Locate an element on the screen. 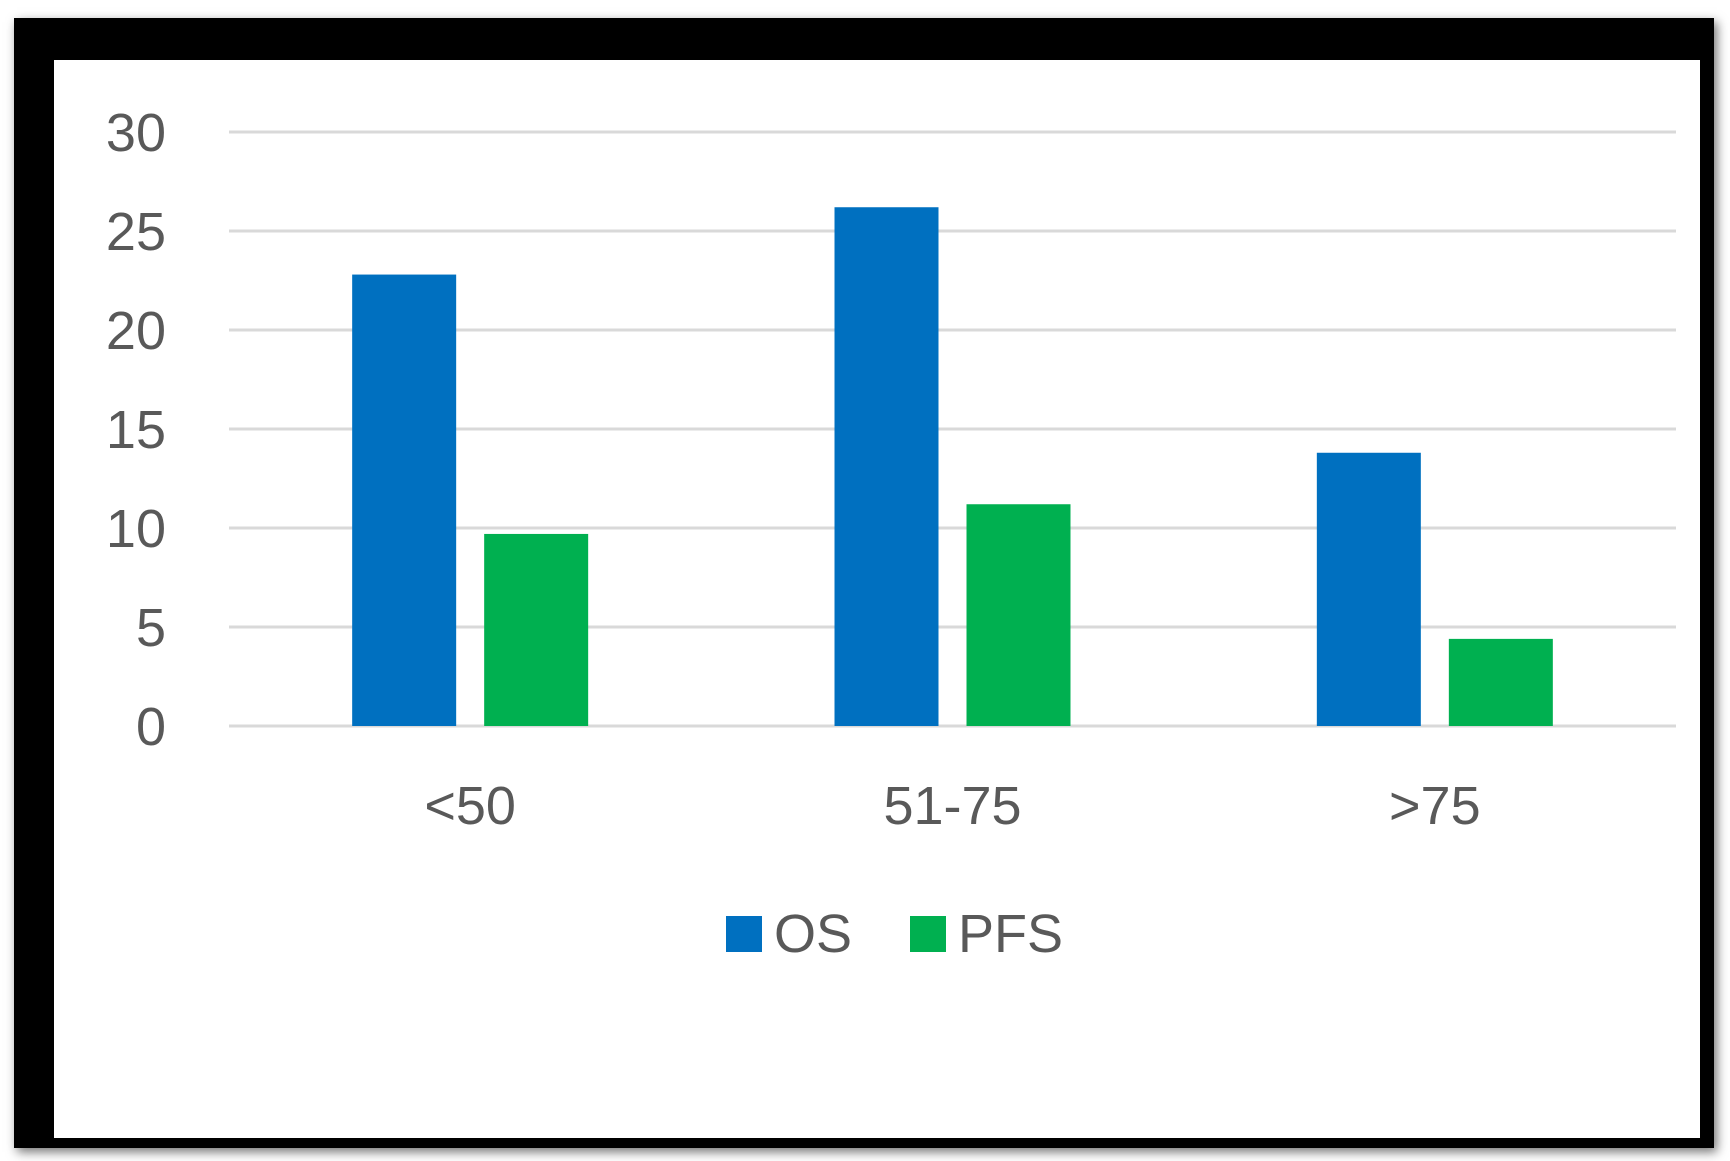 This screenshot has height=1161, width=1730. legend-label-pfs: PFS is located at coordinates (1010, 934).